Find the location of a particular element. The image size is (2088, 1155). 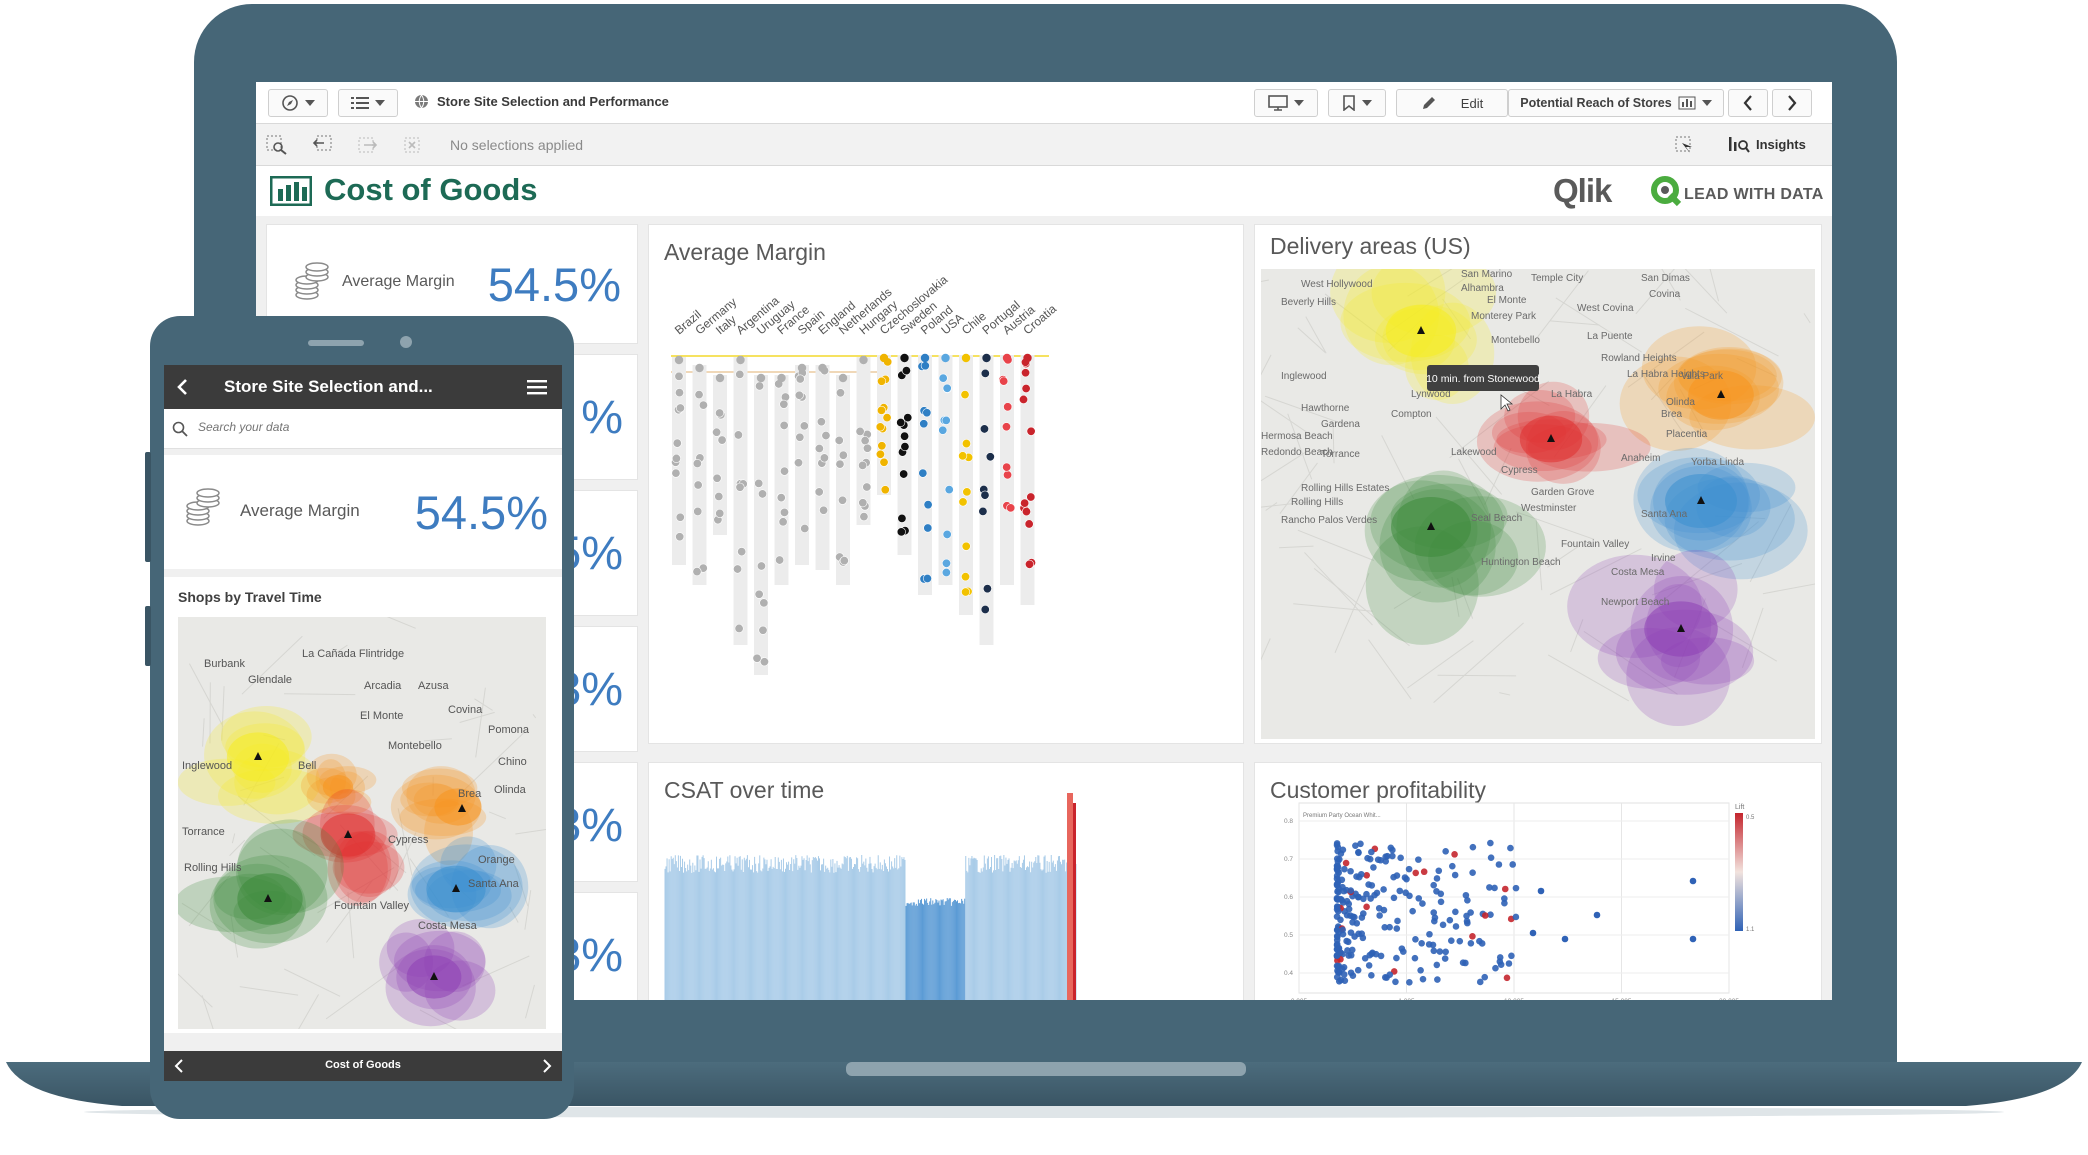

map-place-label: Montebello is located at coordinates (415, 746).